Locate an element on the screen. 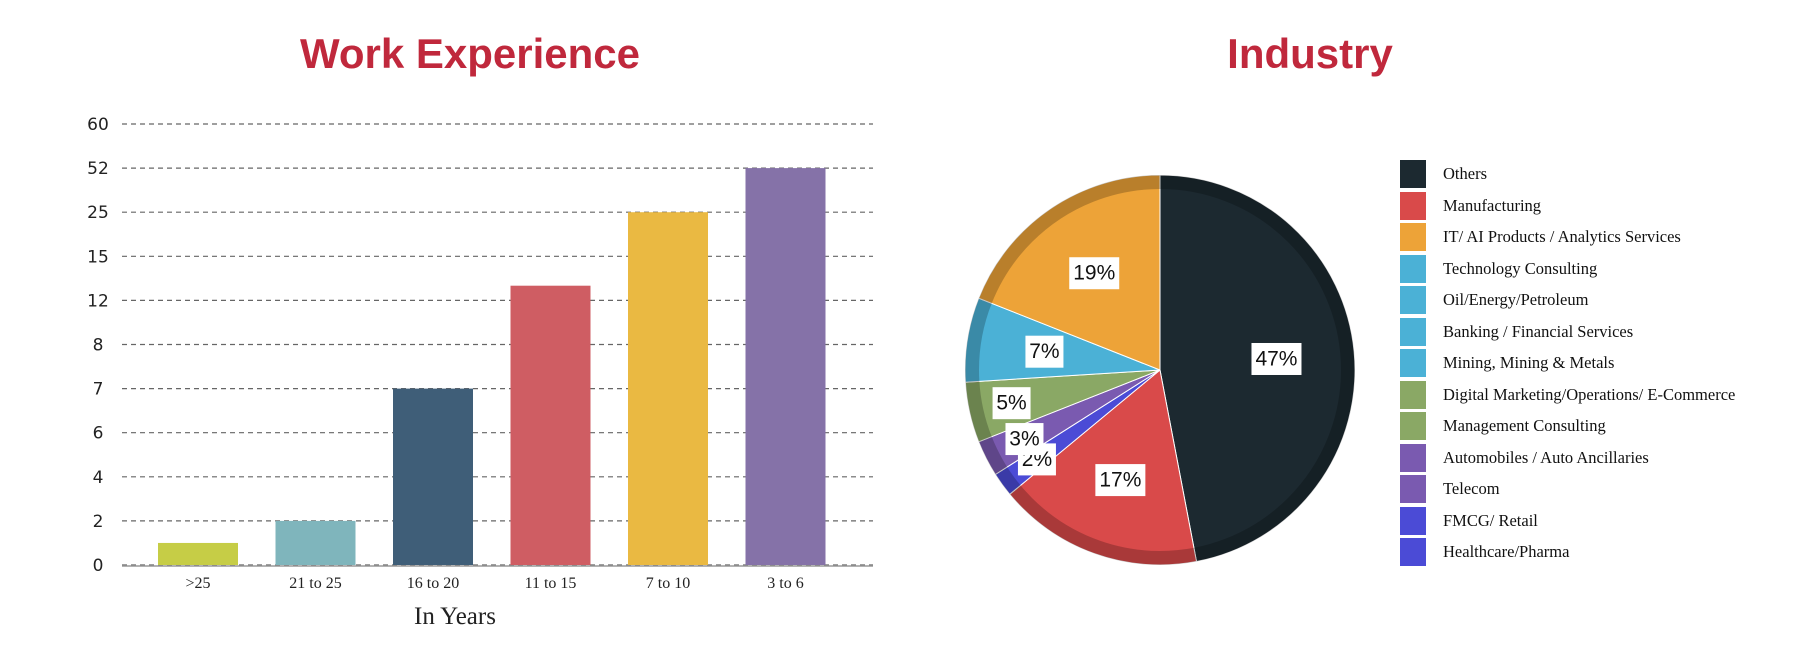 The width and height of the screenshot is (1800, 660). legend-item: Management Consulting is located at coordinates (1595, 428).